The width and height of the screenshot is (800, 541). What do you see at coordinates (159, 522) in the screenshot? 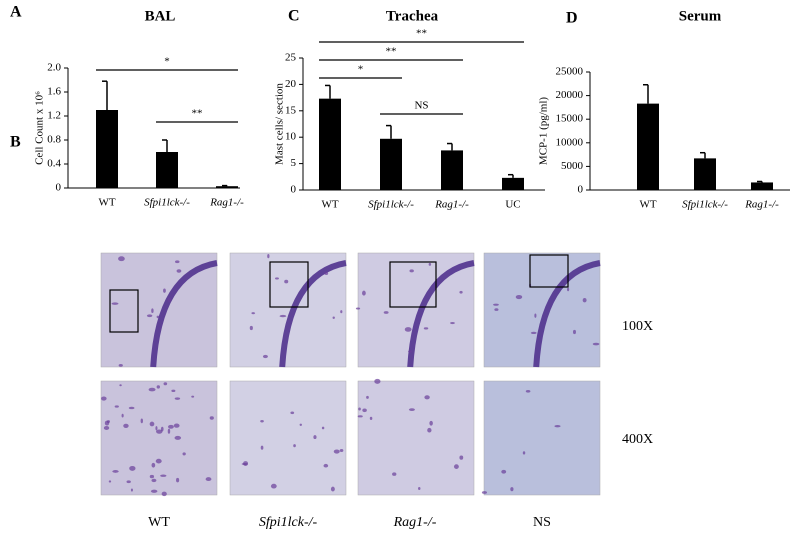
I see `column-label: WT` at bounding box center [159, 522].